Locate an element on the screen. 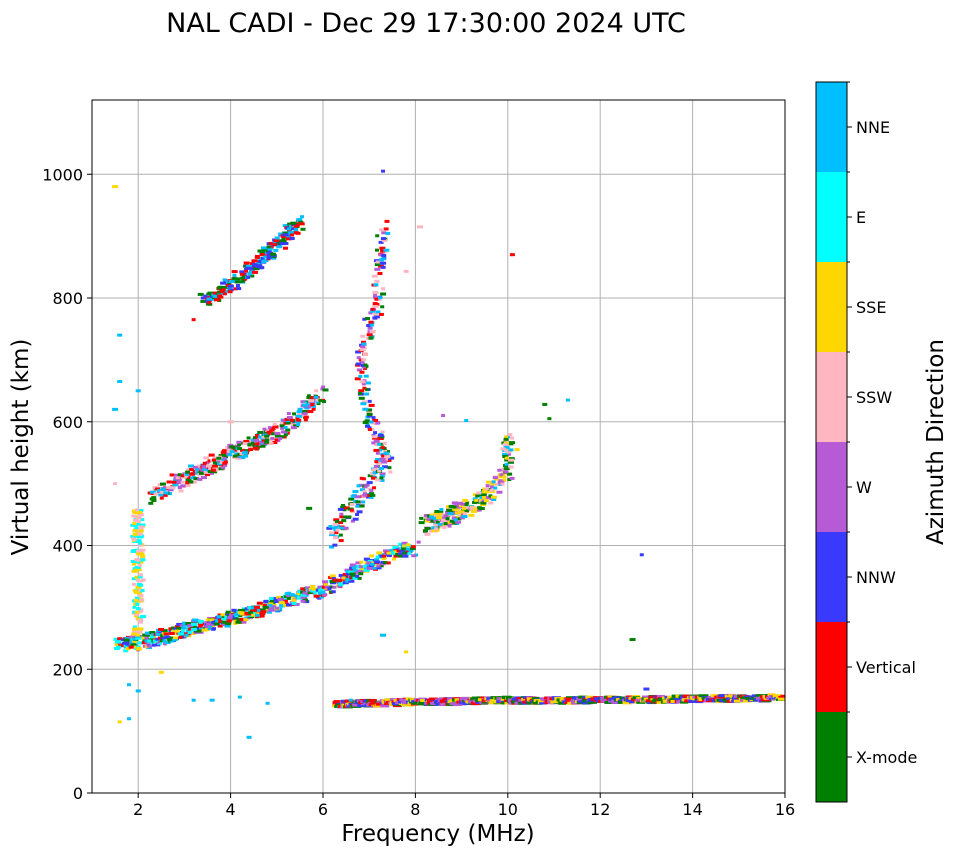  x-axis-ticks: 2 4 6 8 10 12 14 16 is located at coordinates (464, 806).